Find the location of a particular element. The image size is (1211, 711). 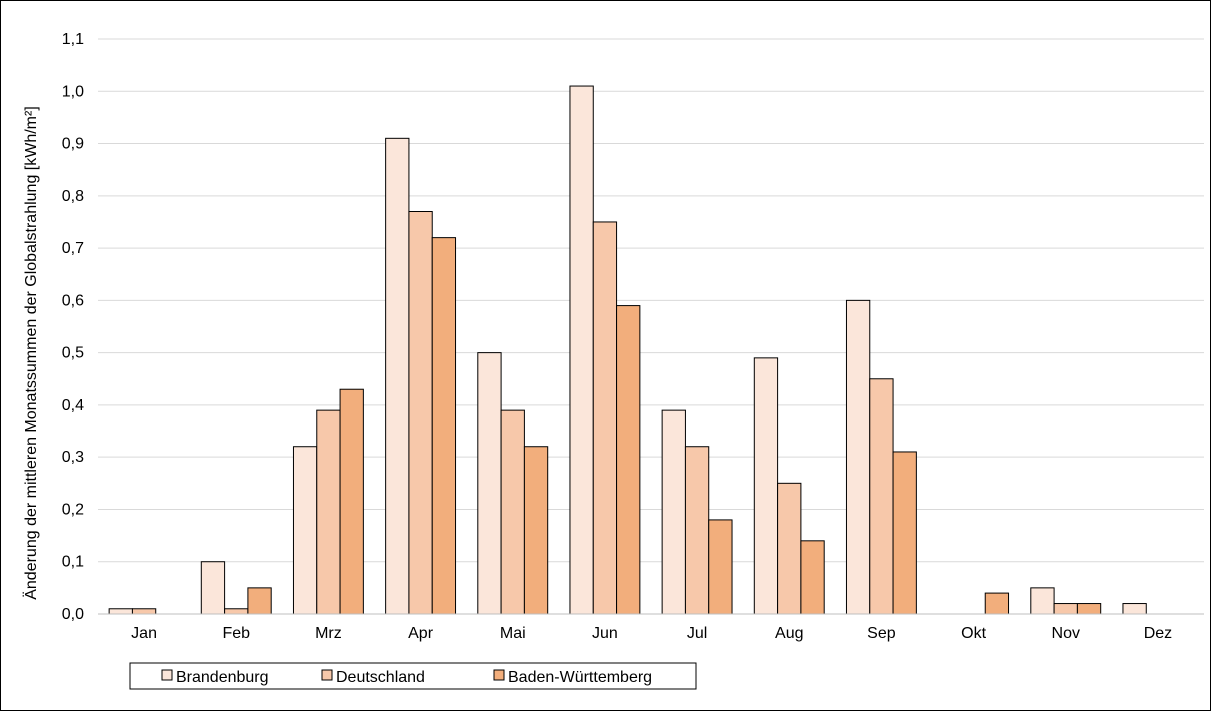

bar-baden-w-rttemberg-mrz is located at coordinates (351, 501).